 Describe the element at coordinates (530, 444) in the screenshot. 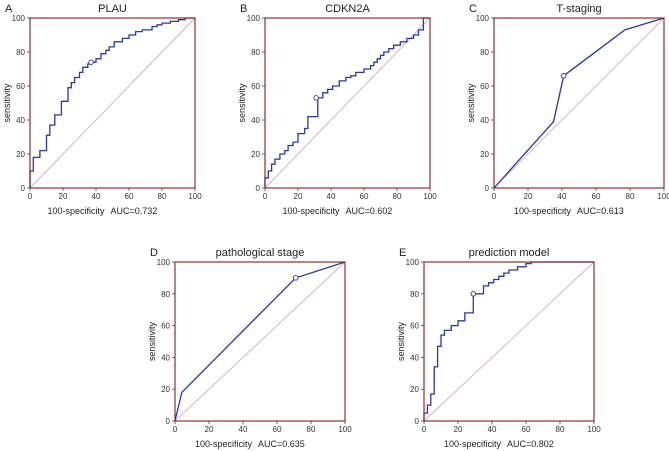

I see `auc-label: AUC=0.802` at that location.